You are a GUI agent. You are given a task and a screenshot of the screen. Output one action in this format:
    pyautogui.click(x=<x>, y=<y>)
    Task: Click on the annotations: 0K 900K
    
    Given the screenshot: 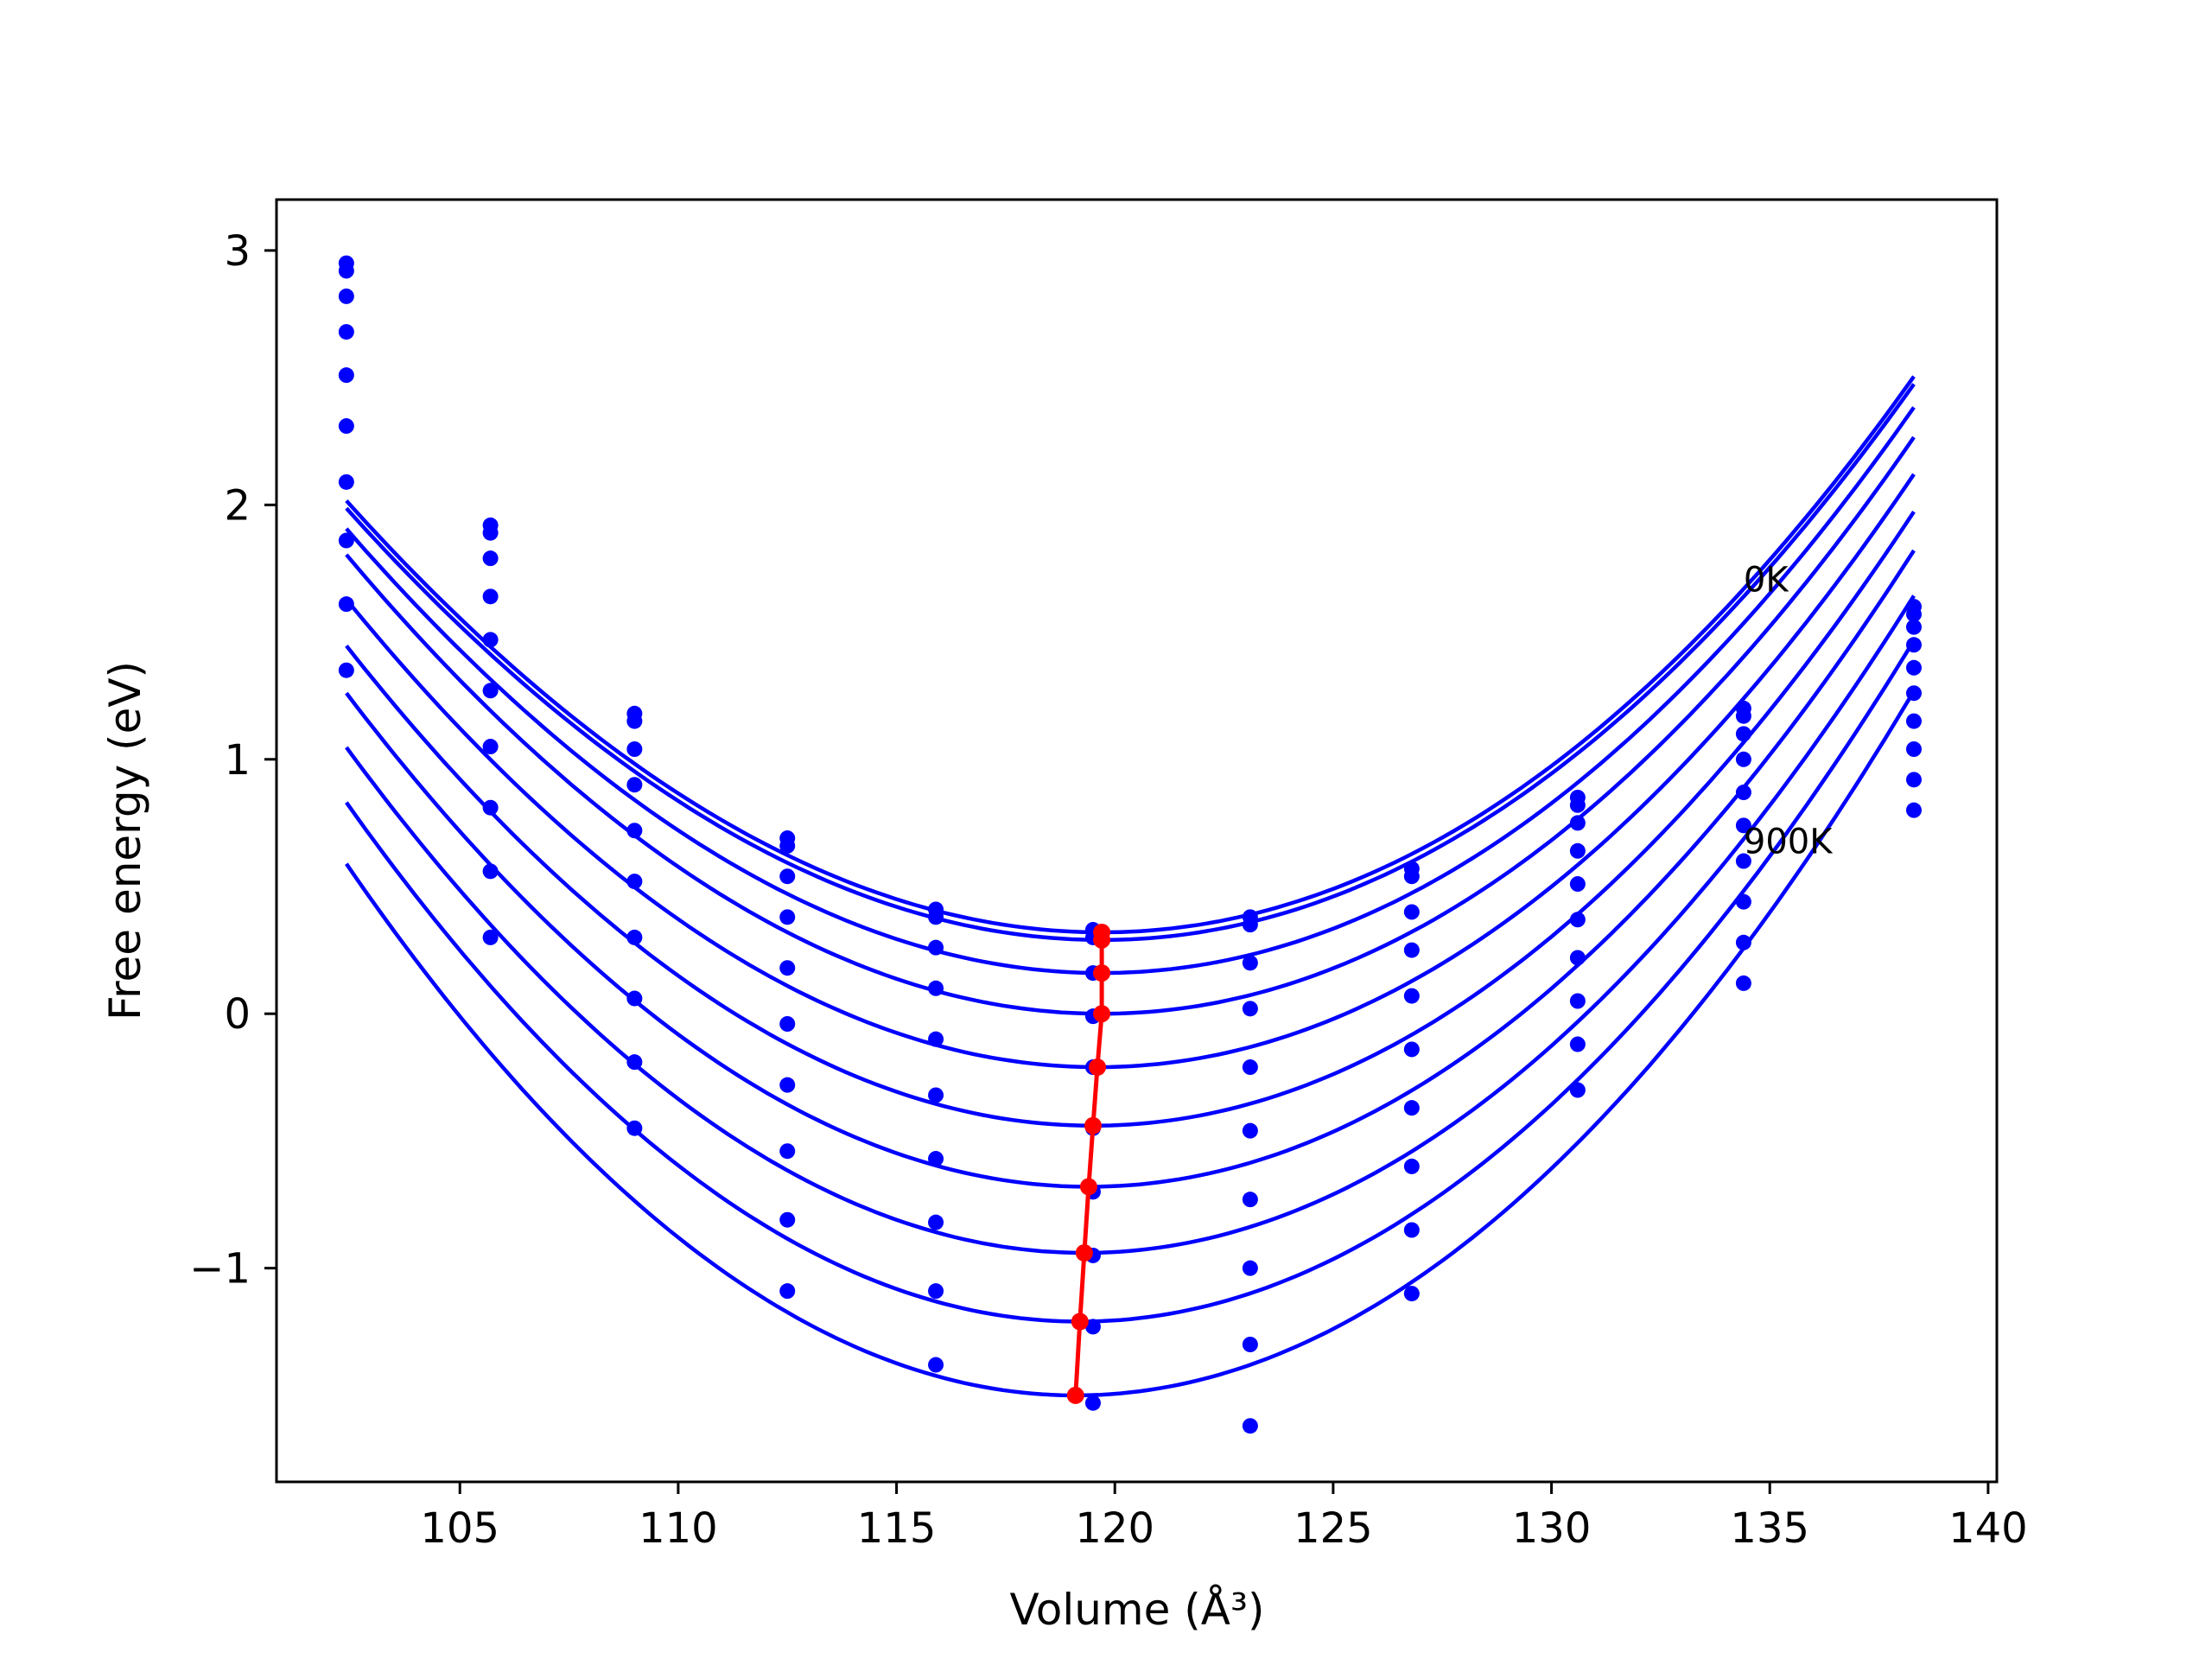 What is the action you would take?
    pyautogui.click(x=1789, y=710)
    